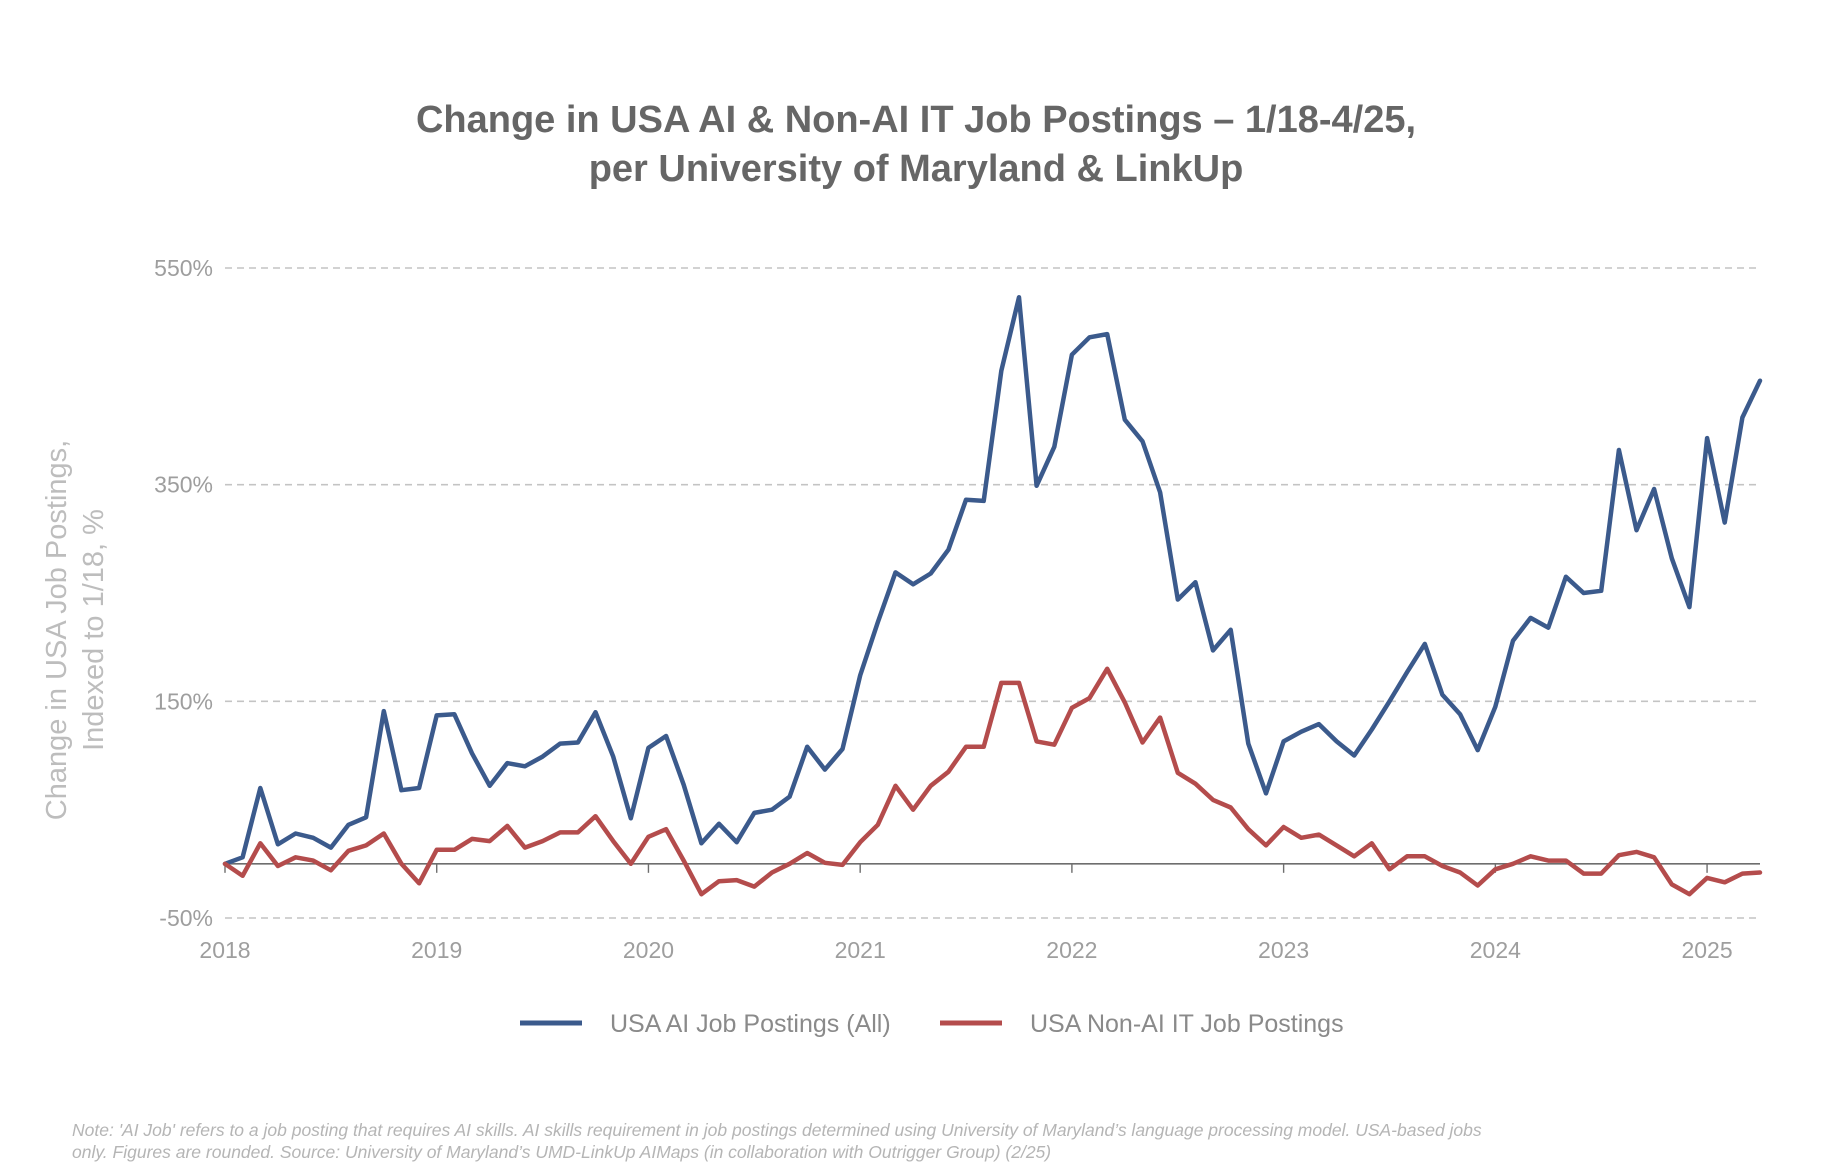 The width and height of the screenshot is (1832, 1170). What do you see at coordinates (1706, 950) in the screenshot?
I see `x-tick-label: 2025` at bounding box center [1706, 950].